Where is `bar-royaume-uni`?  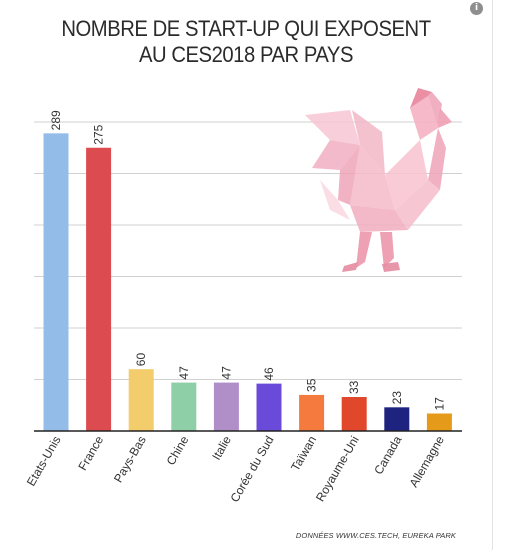 bar-royaume-uni is located at coordinates (354, 414).